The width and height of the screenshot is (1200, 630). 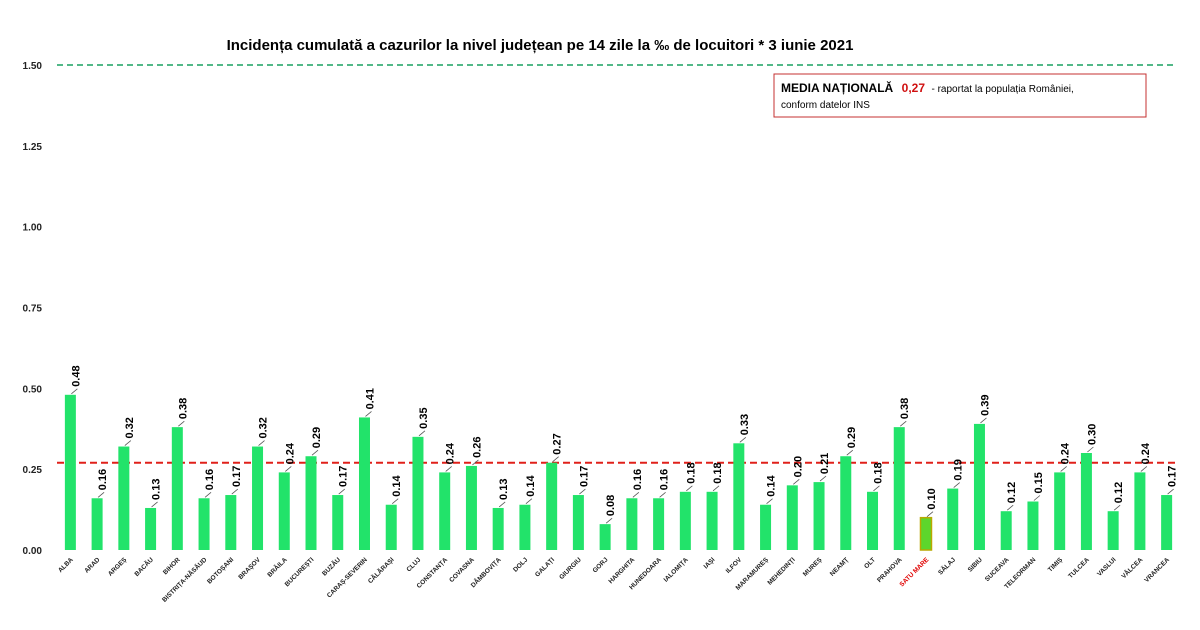 I want to click on data-label-33: 0.19, so click(x=959, y=469).